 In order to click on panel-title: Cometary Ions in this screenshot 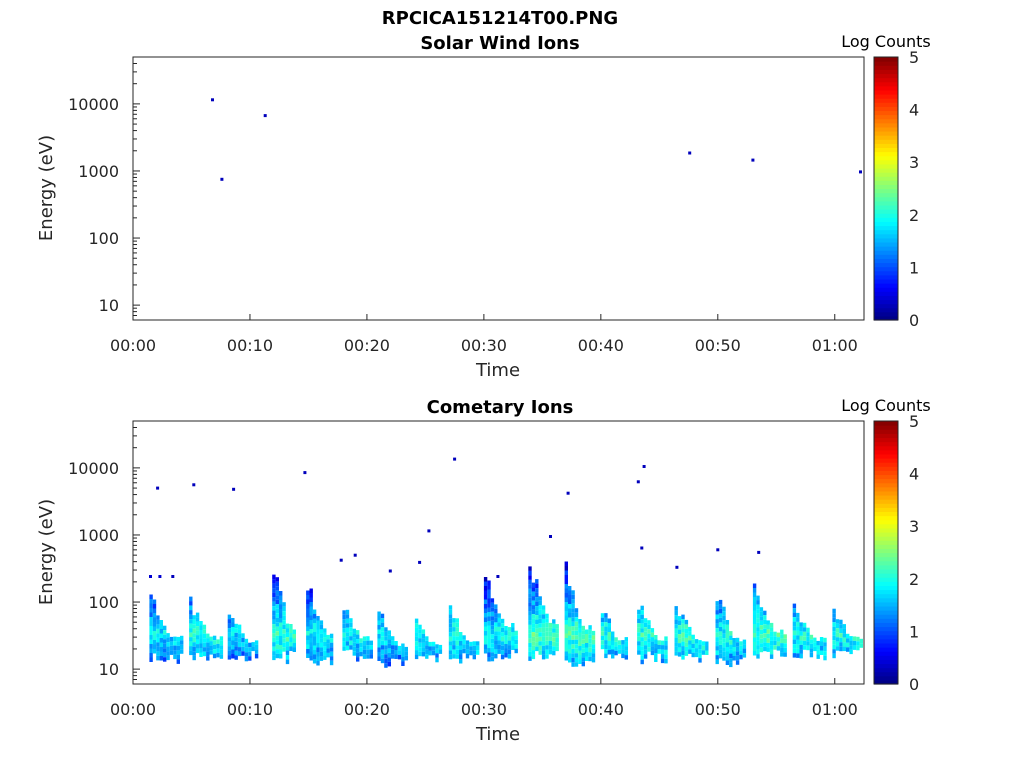, I will do `click(500, 407)`.